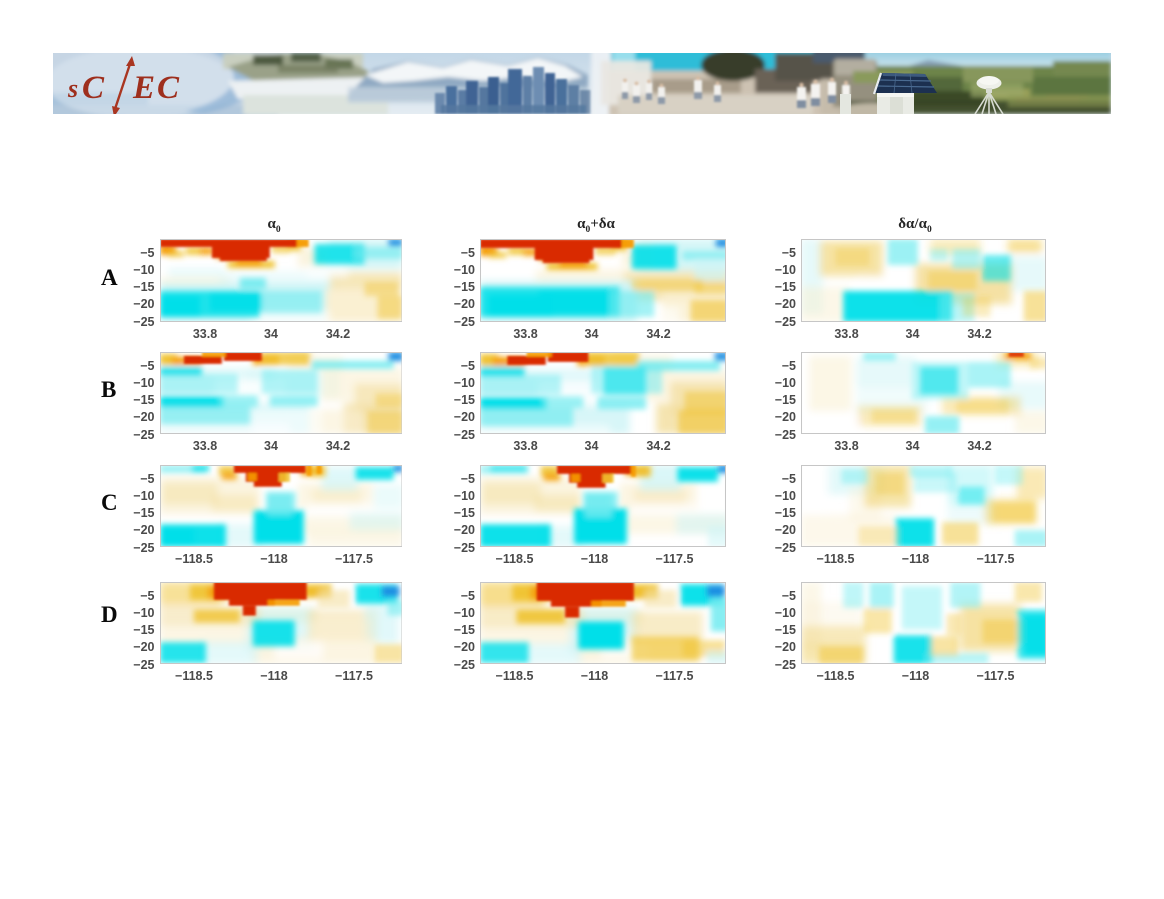 The width and height of the screenshot is (1164, 899). I want to click on svg-text: s, so click(72, 88).